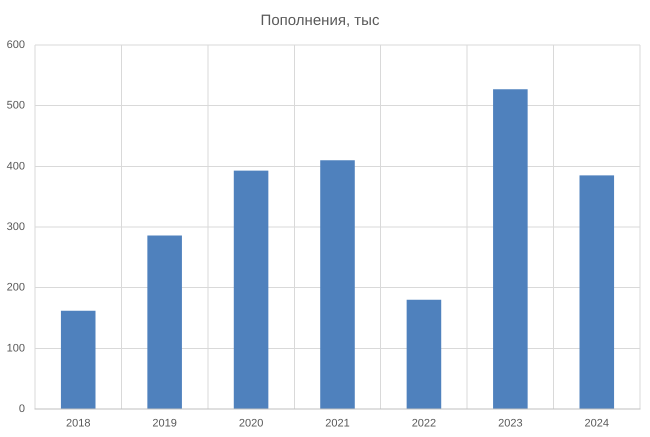 Image resolution: width=650 pixels, height=437 pixels. Describe the element at coordinates (510, 424) in the screenshot. I see `x-tick-label: 2023` at that location.